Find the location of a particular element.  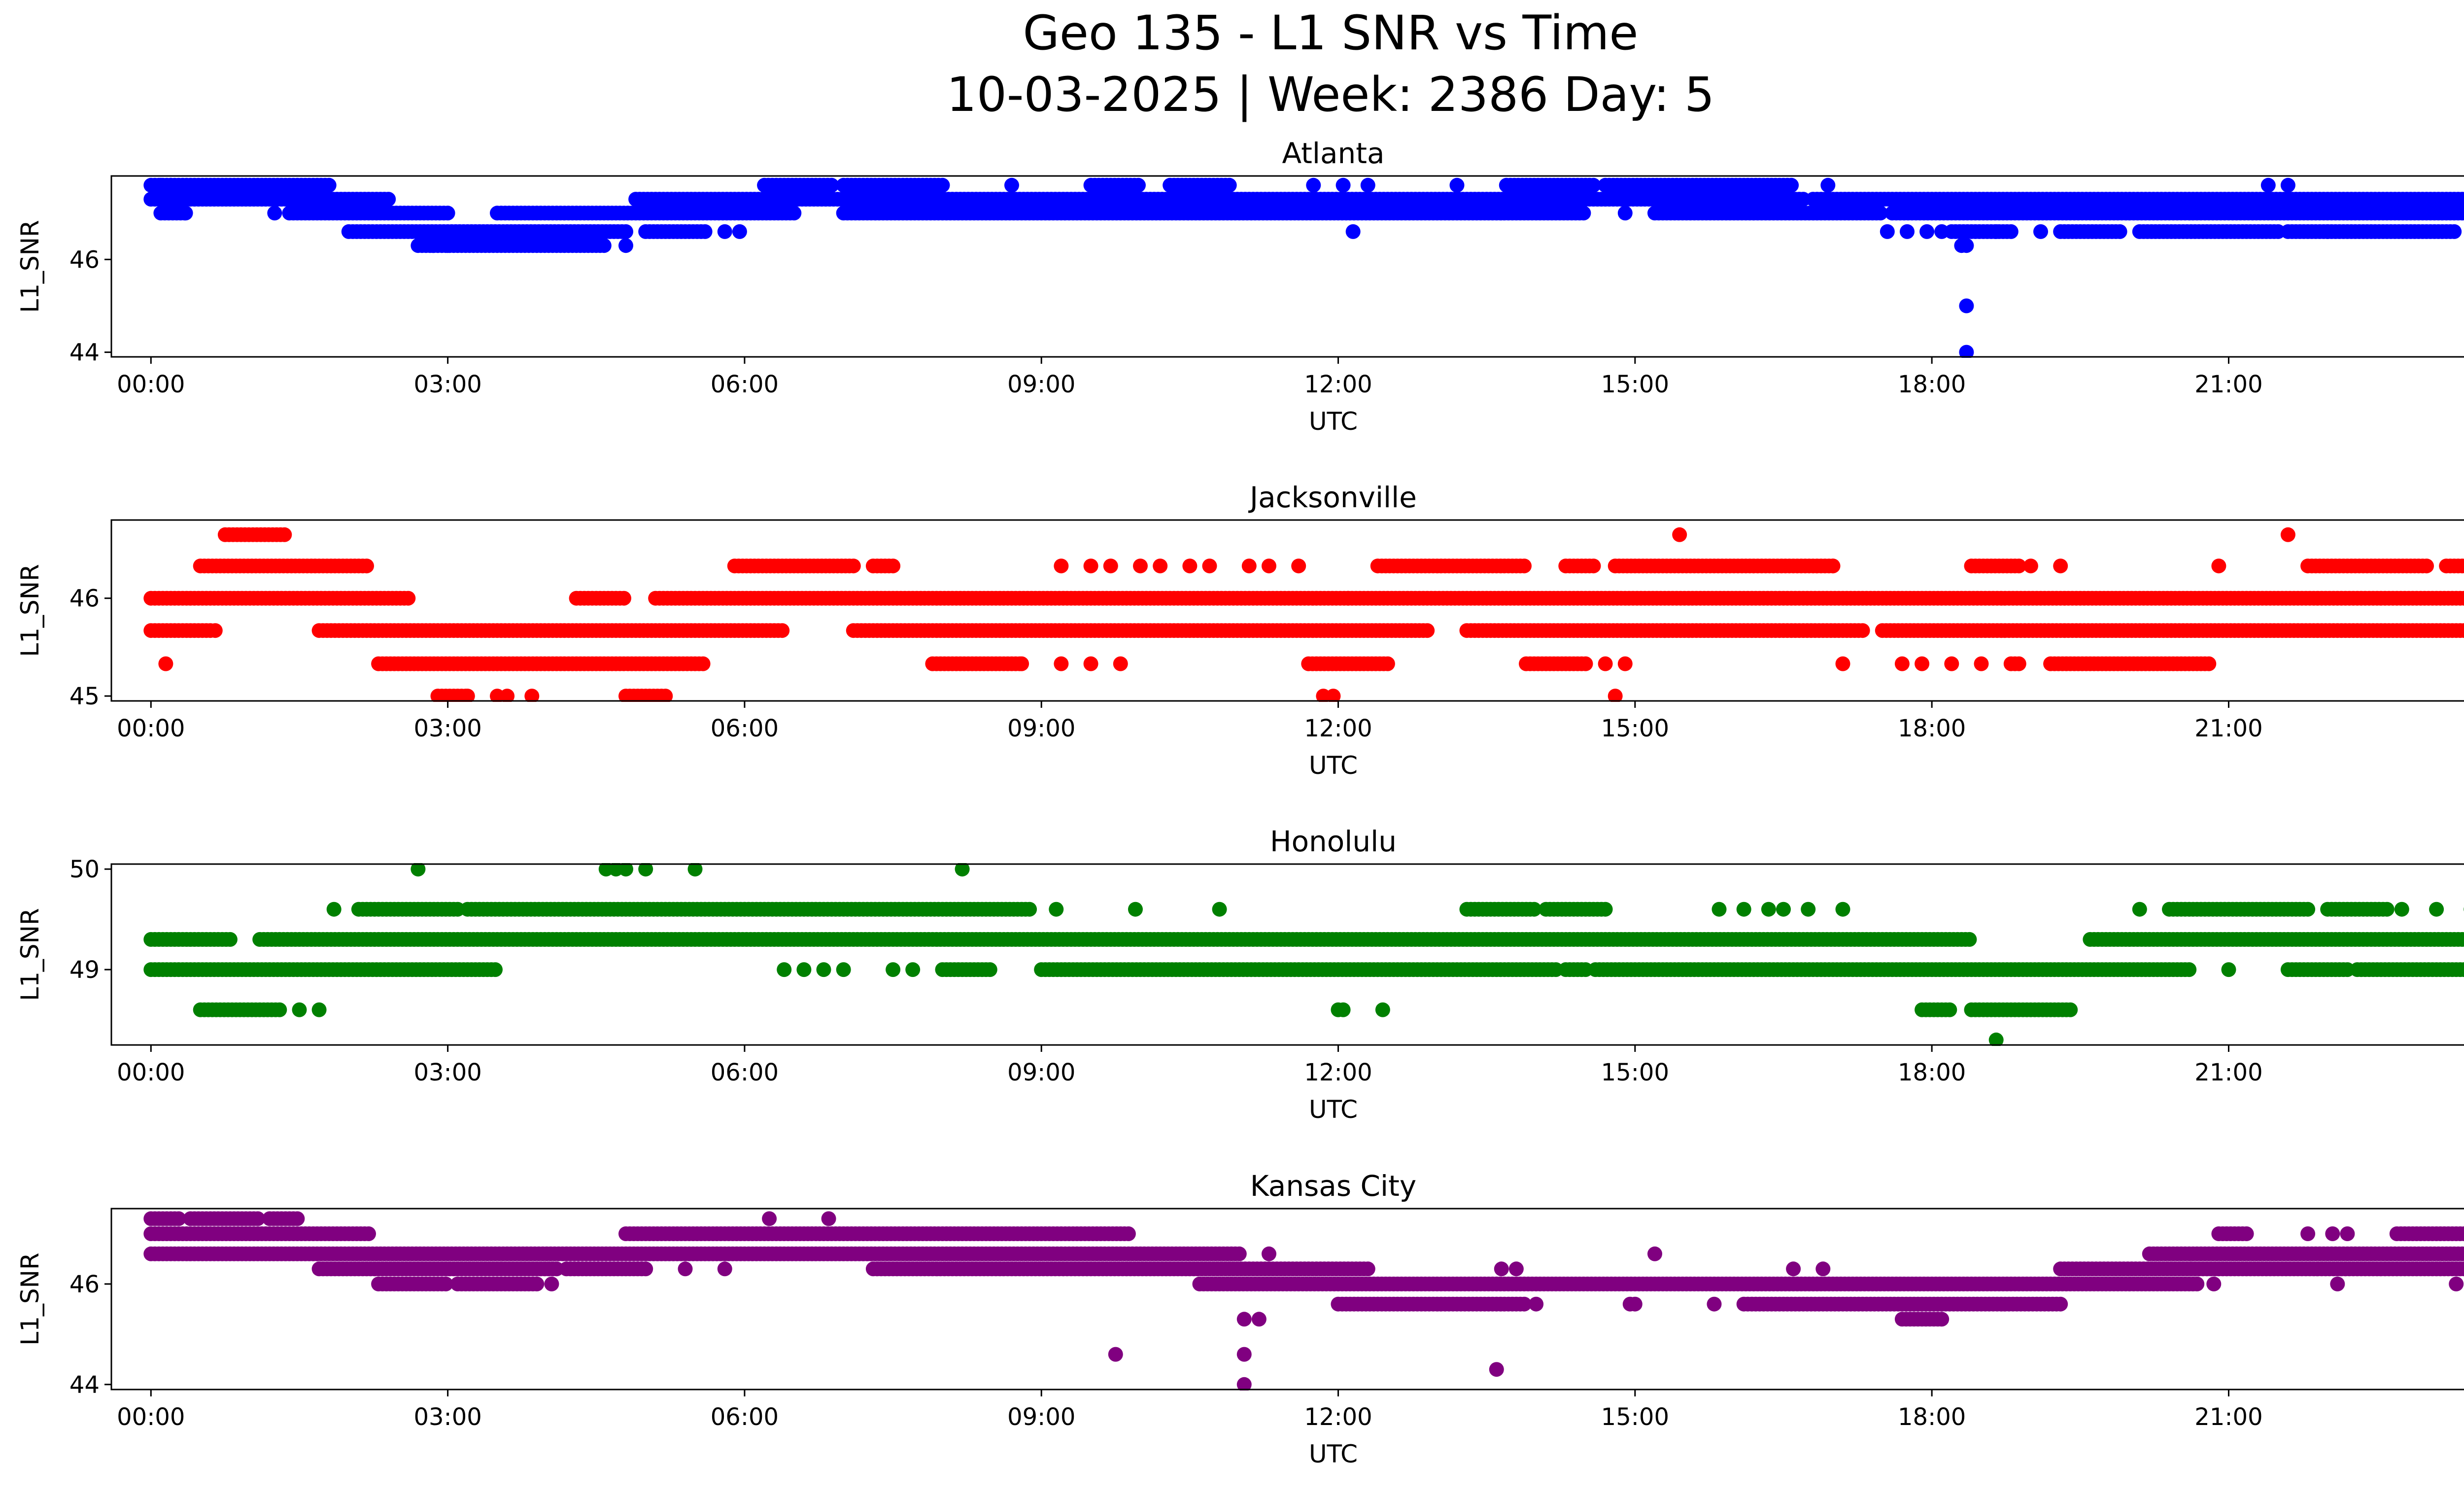

atlanta-xtick-label: 15:00 is located at coordinates (1635, 384).